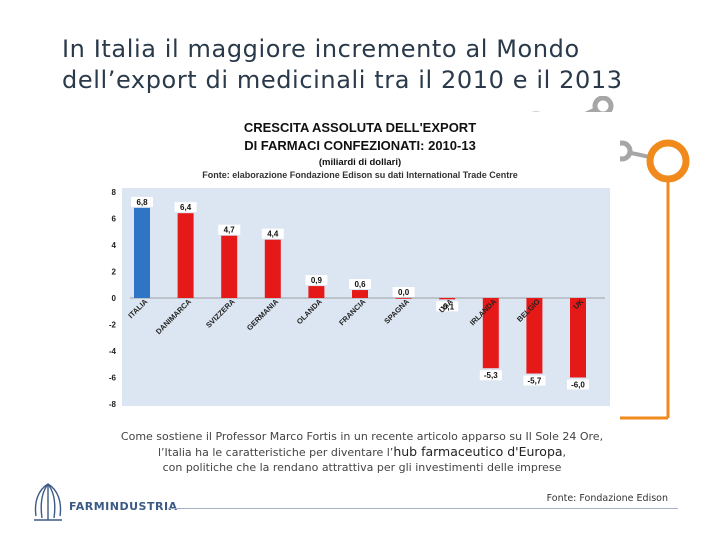 The image size is (720, 540). What do you see at coordinates (564, 452) in the screenshot?
I see `caption-line-2-suffix: ,` at bounding box center [564, 452].